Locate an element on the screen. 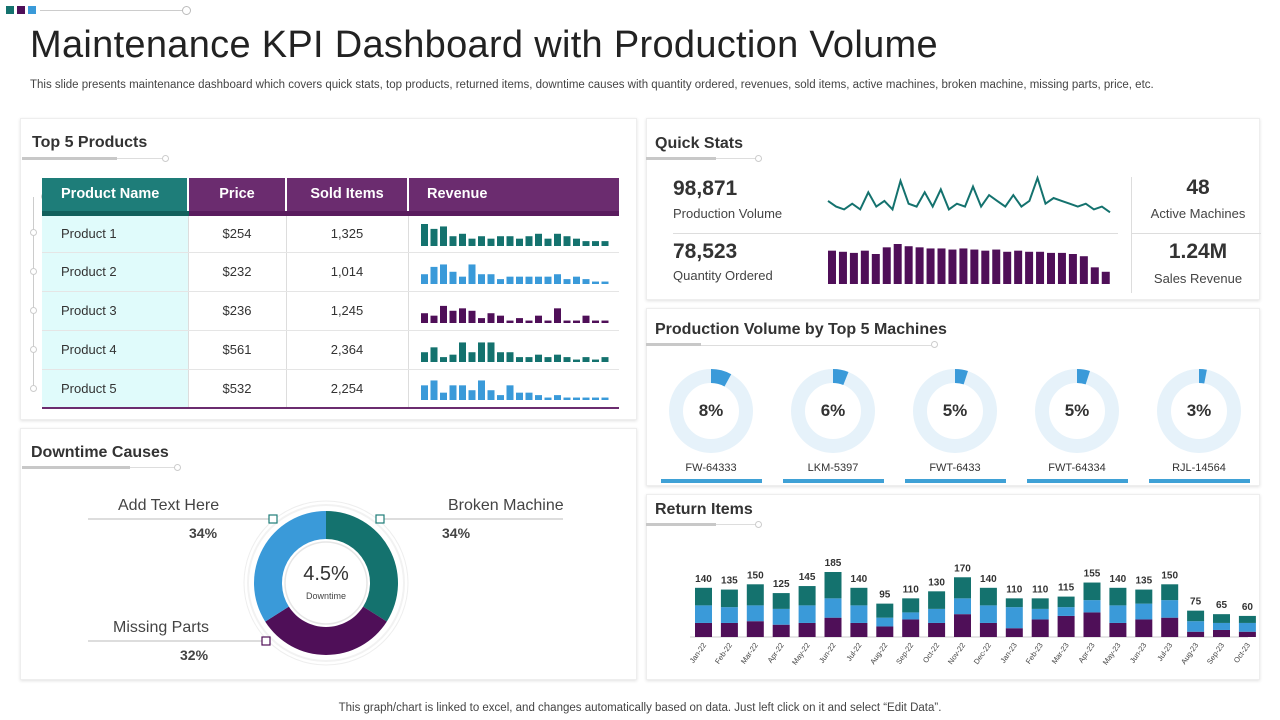 The image size is (1280, 720). product-price-cell: $561 is located at coordinates (236, 350).